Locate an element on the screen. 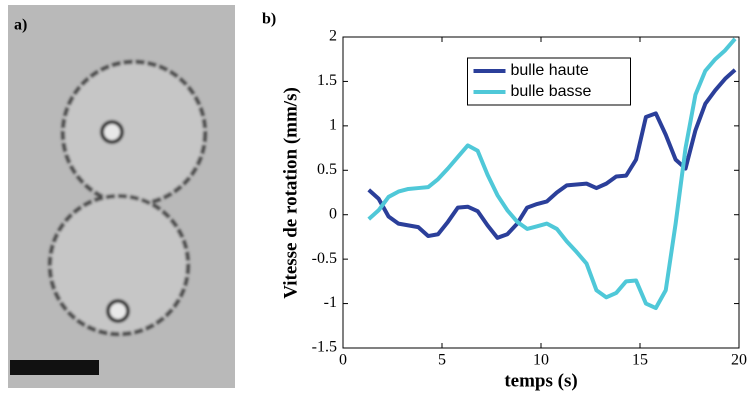 Image resolution: width=751 pixels, height=399 pixels. y-tick-label: 1 is located at coordinates (333, 125).